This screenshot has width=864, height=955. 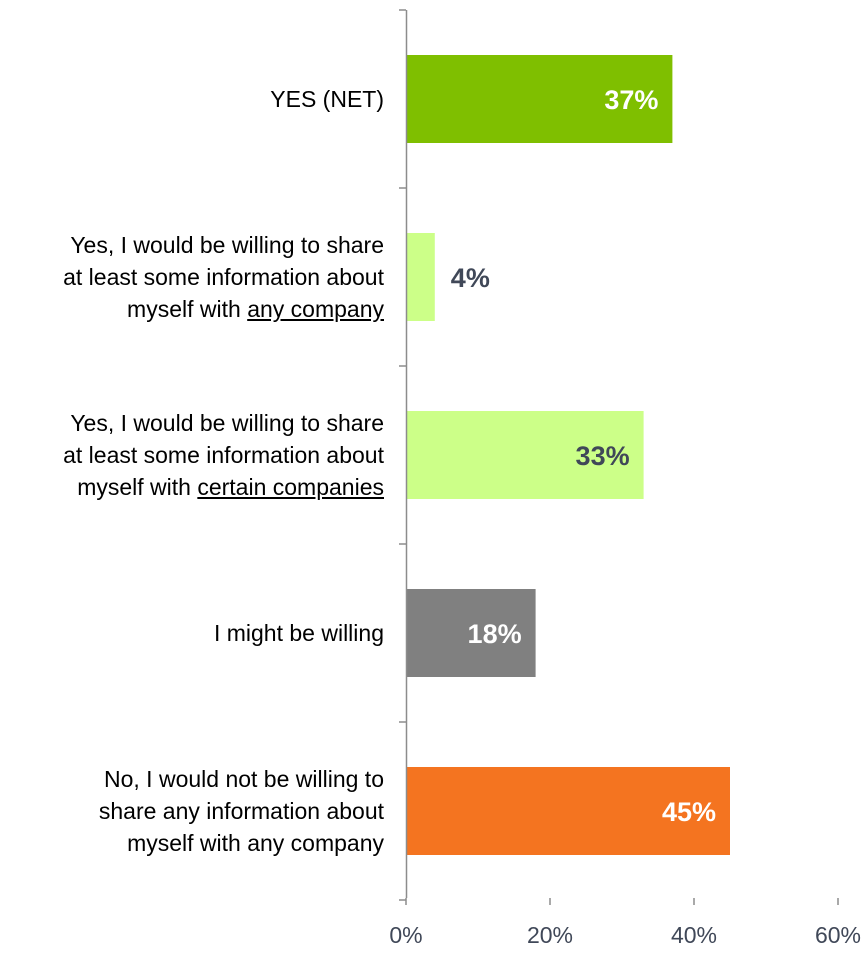 I want to click on x-tick-label-2: 40%, so click(x=694, y=935).